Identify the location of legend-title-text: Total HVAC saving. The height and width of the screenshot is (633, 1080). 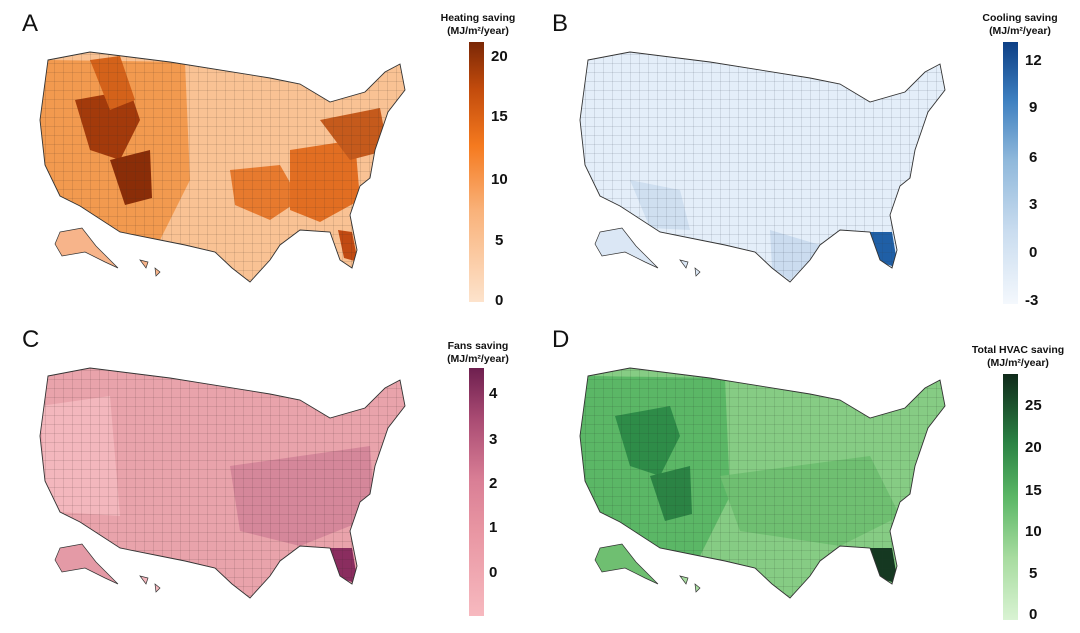
(1018, 350).